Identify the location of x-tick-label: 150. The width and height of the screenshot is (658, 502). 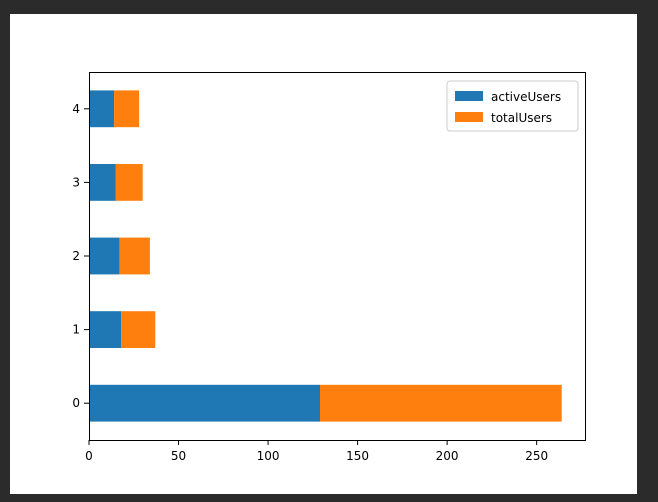
(357, 456).